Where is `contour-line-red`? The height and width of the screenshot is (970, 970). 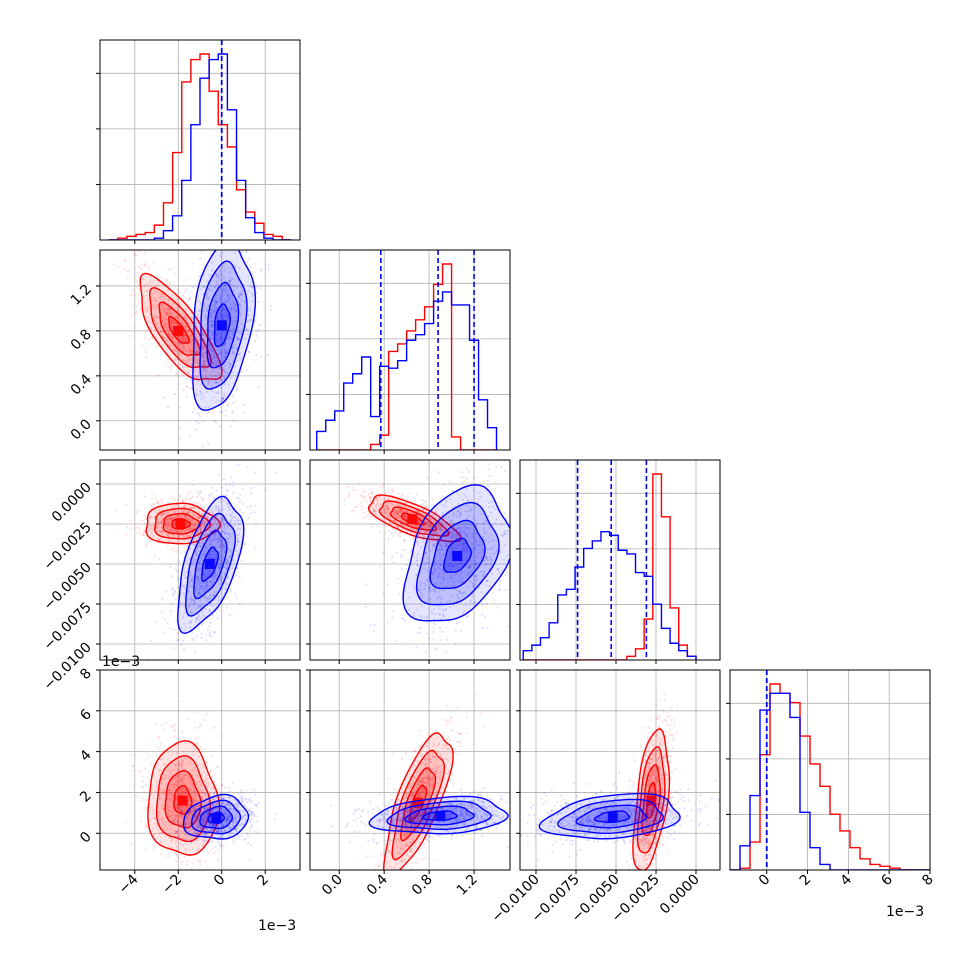 contour-line-red is located at coordinates (414, 518).